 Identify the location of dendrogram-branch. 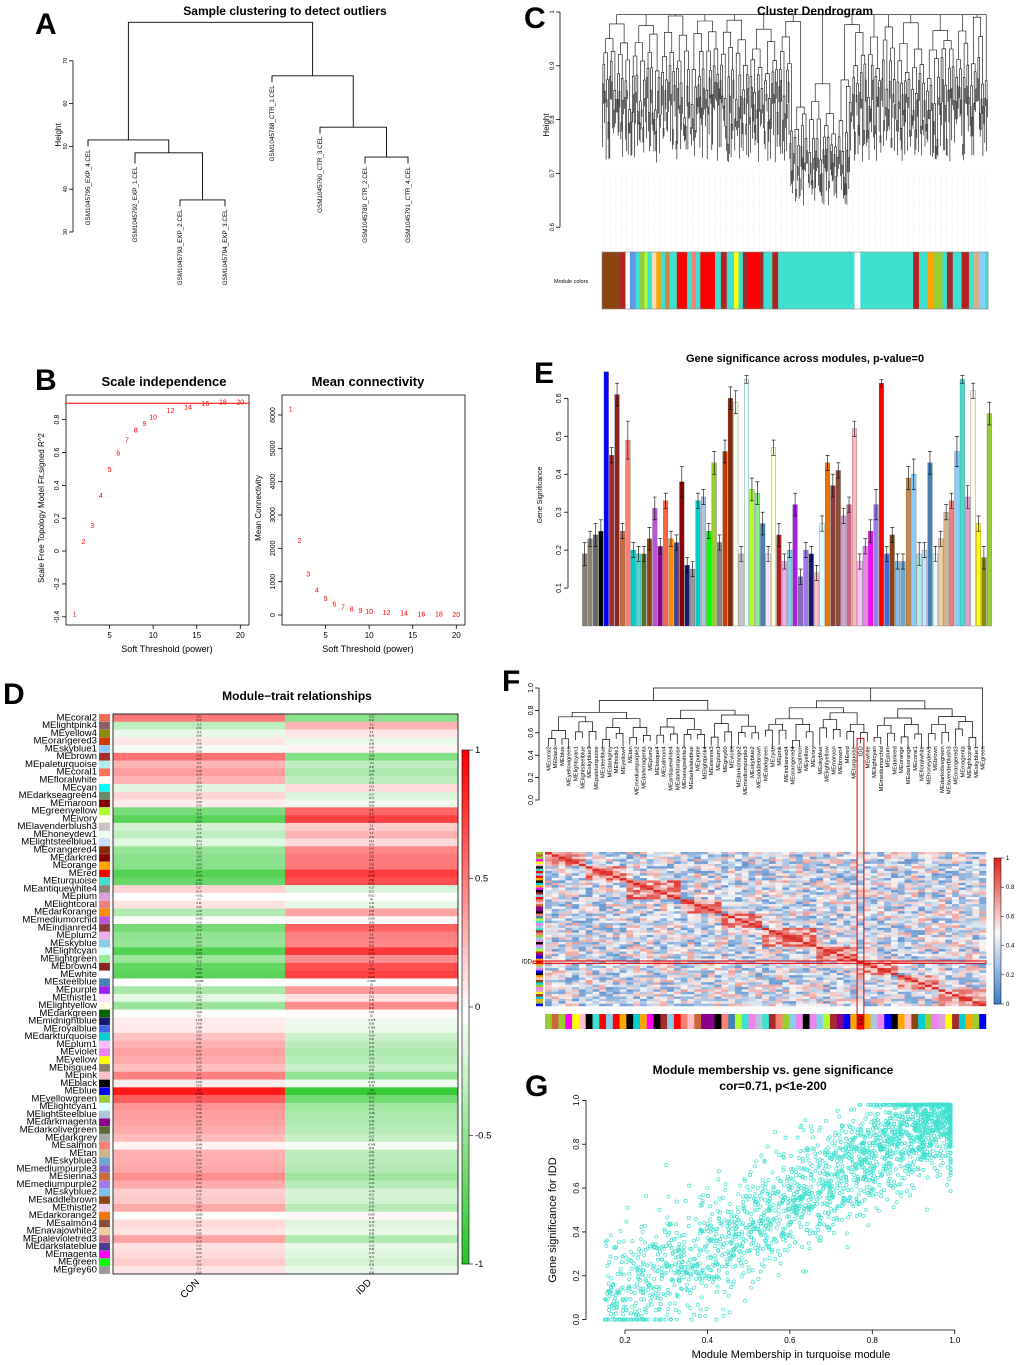
(168, 176).